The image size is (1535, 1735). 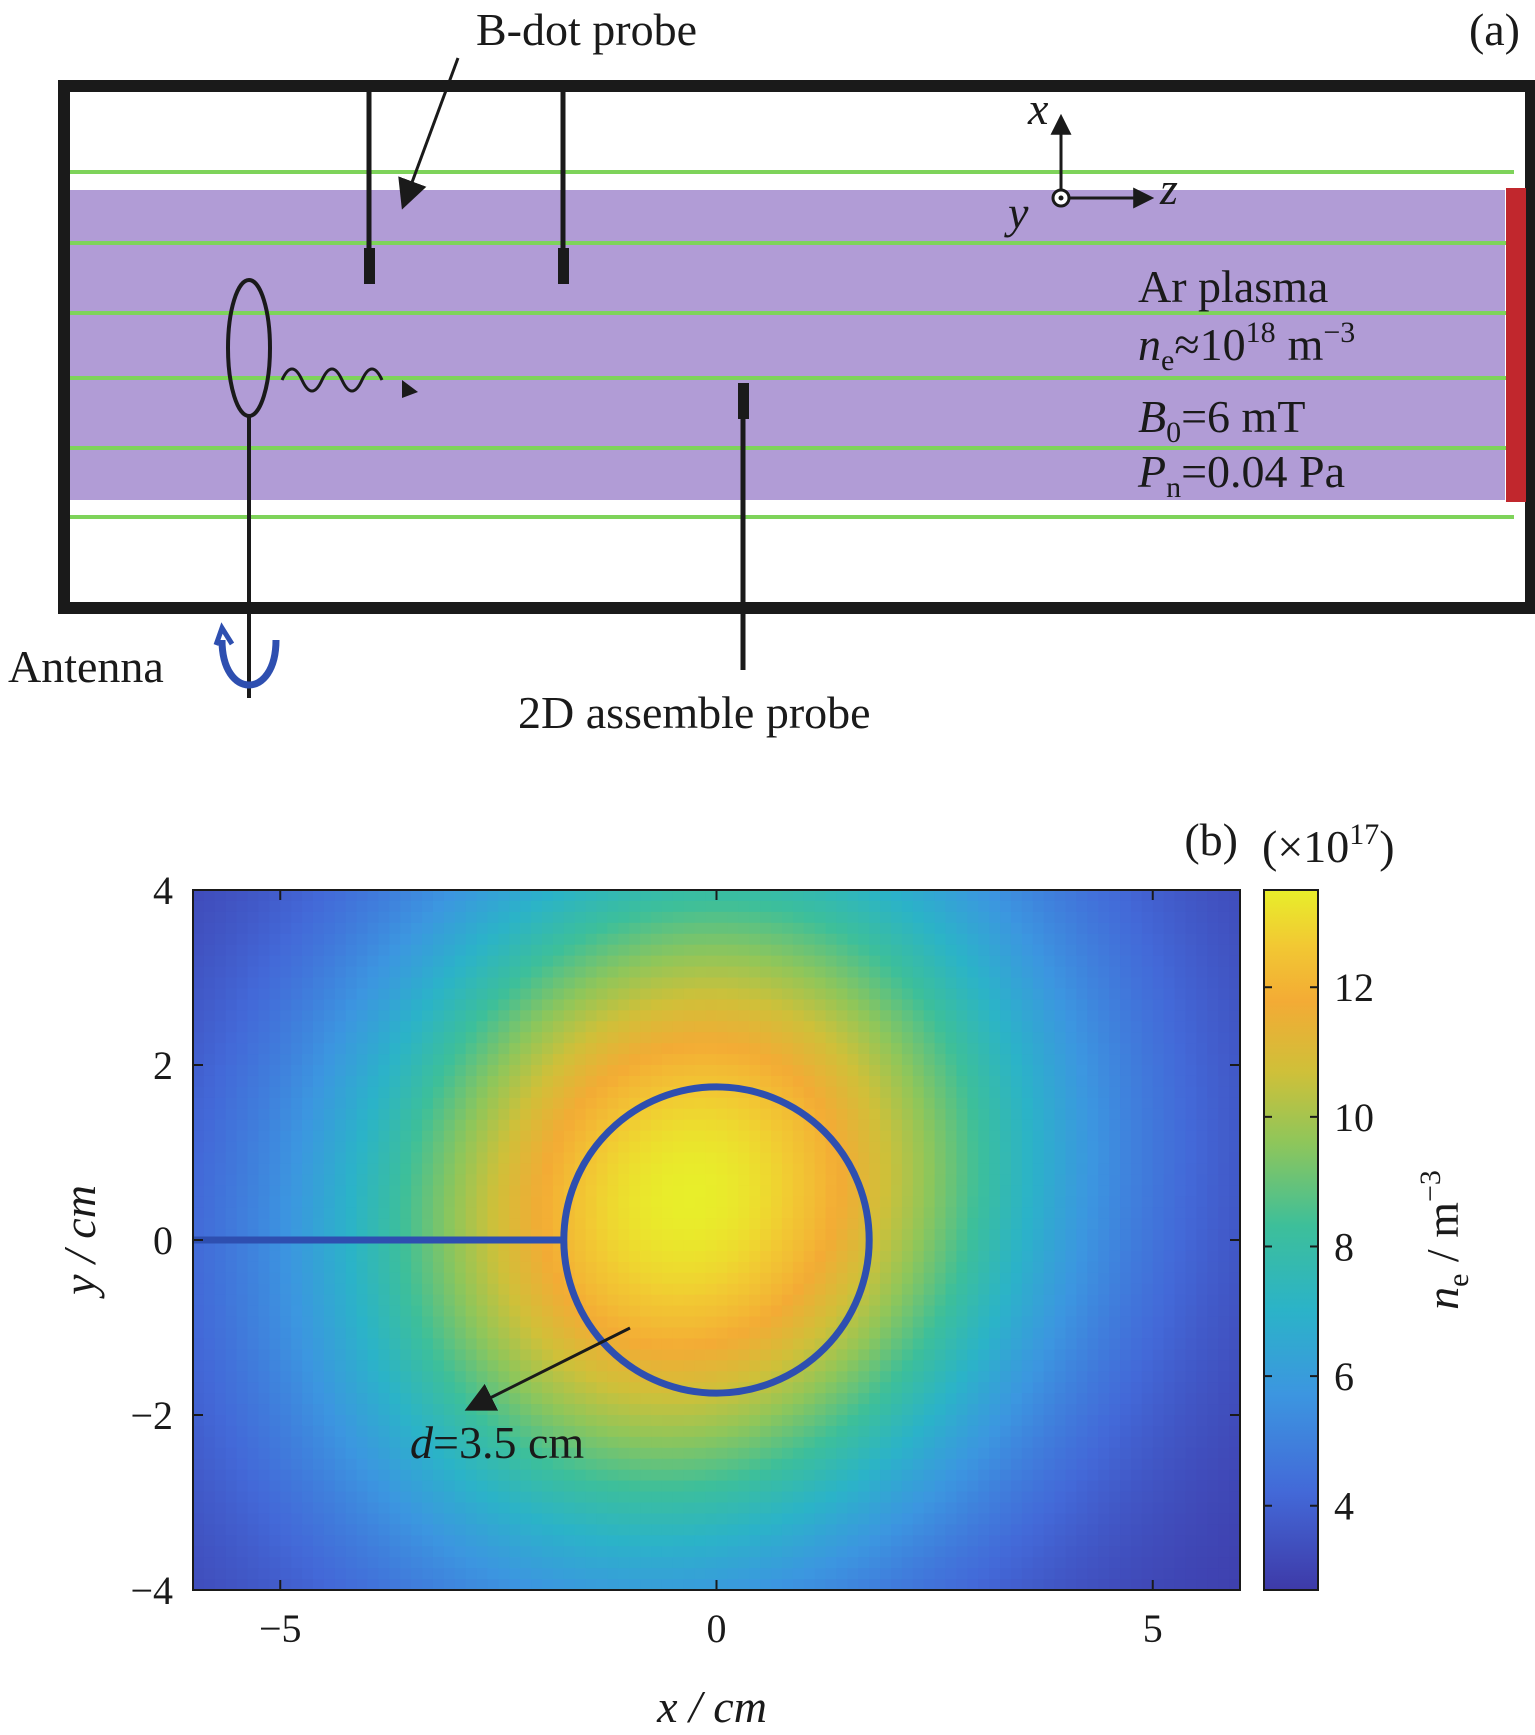 What do you see at coordinates (1016, 212) in the screenshot?
I see `axis-y-label: y` at bounding box center [1016, 212].